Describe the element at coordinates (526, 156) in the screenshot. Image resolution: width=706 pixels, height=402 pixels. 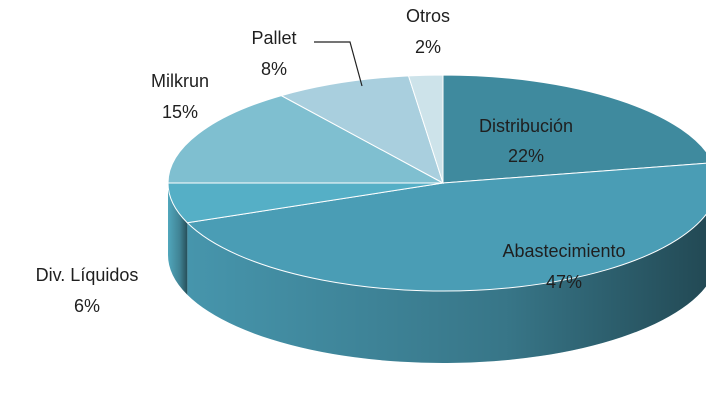
I see `slice-value-label: 22%` at that location.